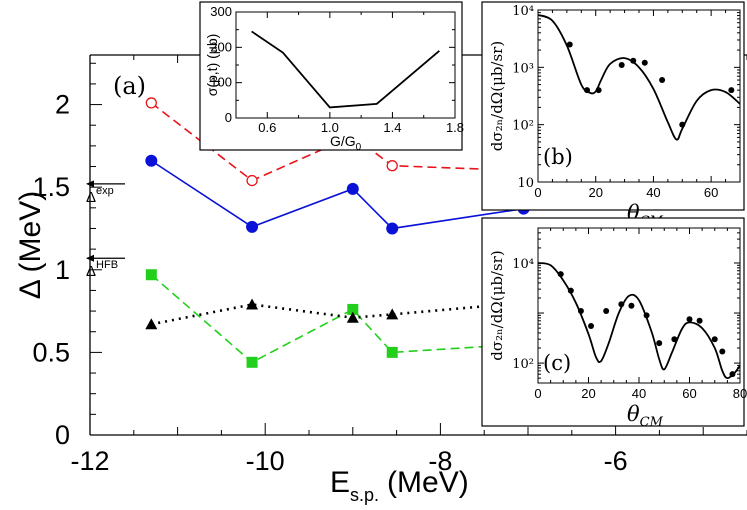  I want to click on y-tick-label: 1.5, so click(51, 187).